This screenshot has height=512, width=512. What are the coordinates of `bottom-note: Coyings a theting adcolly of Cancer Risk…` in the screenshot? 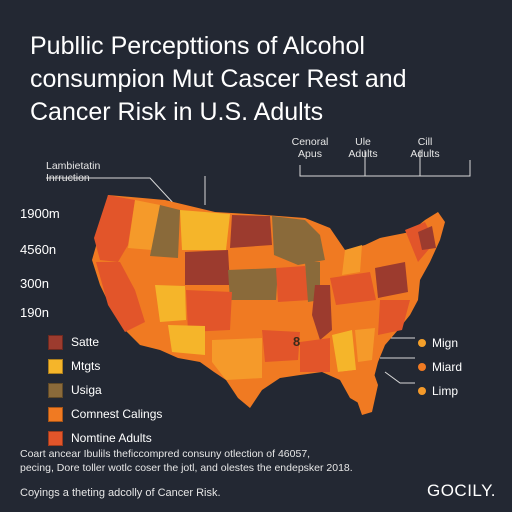 It's located at (120, 493).